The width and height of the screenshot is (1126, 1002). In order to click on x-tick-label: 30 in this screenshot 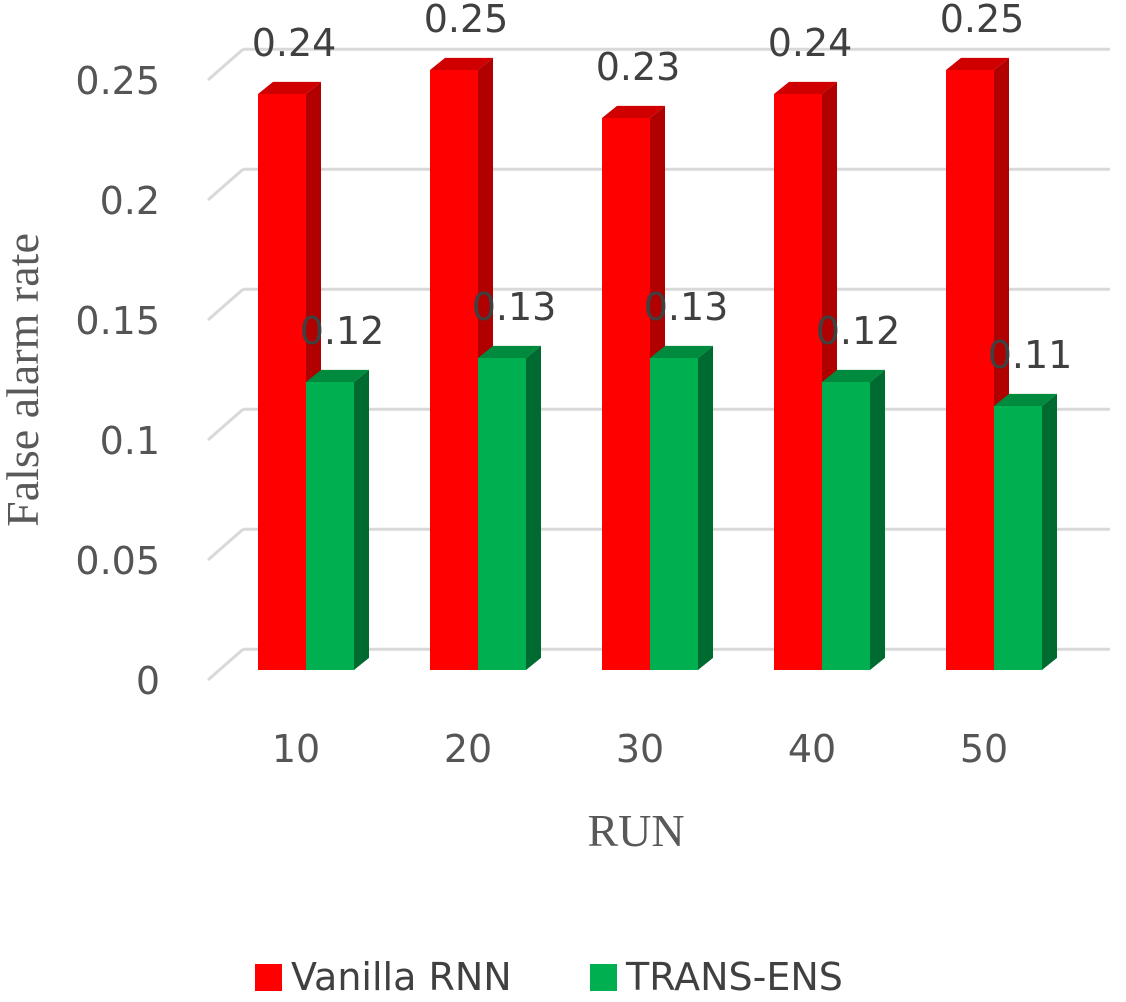, I will do `click(640, 749)`.